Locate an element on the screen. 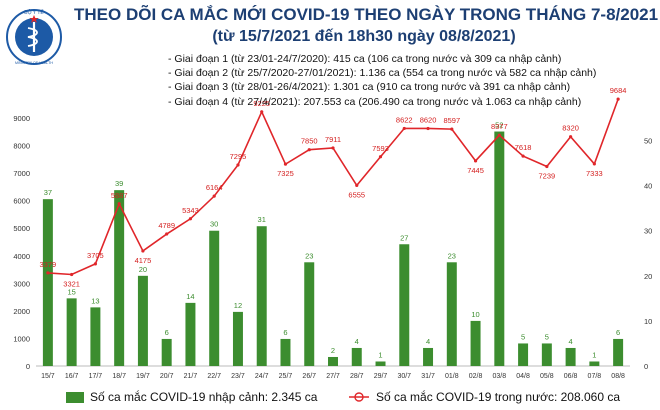  line-value-label: 8320 is located at coordinates (570, 128).